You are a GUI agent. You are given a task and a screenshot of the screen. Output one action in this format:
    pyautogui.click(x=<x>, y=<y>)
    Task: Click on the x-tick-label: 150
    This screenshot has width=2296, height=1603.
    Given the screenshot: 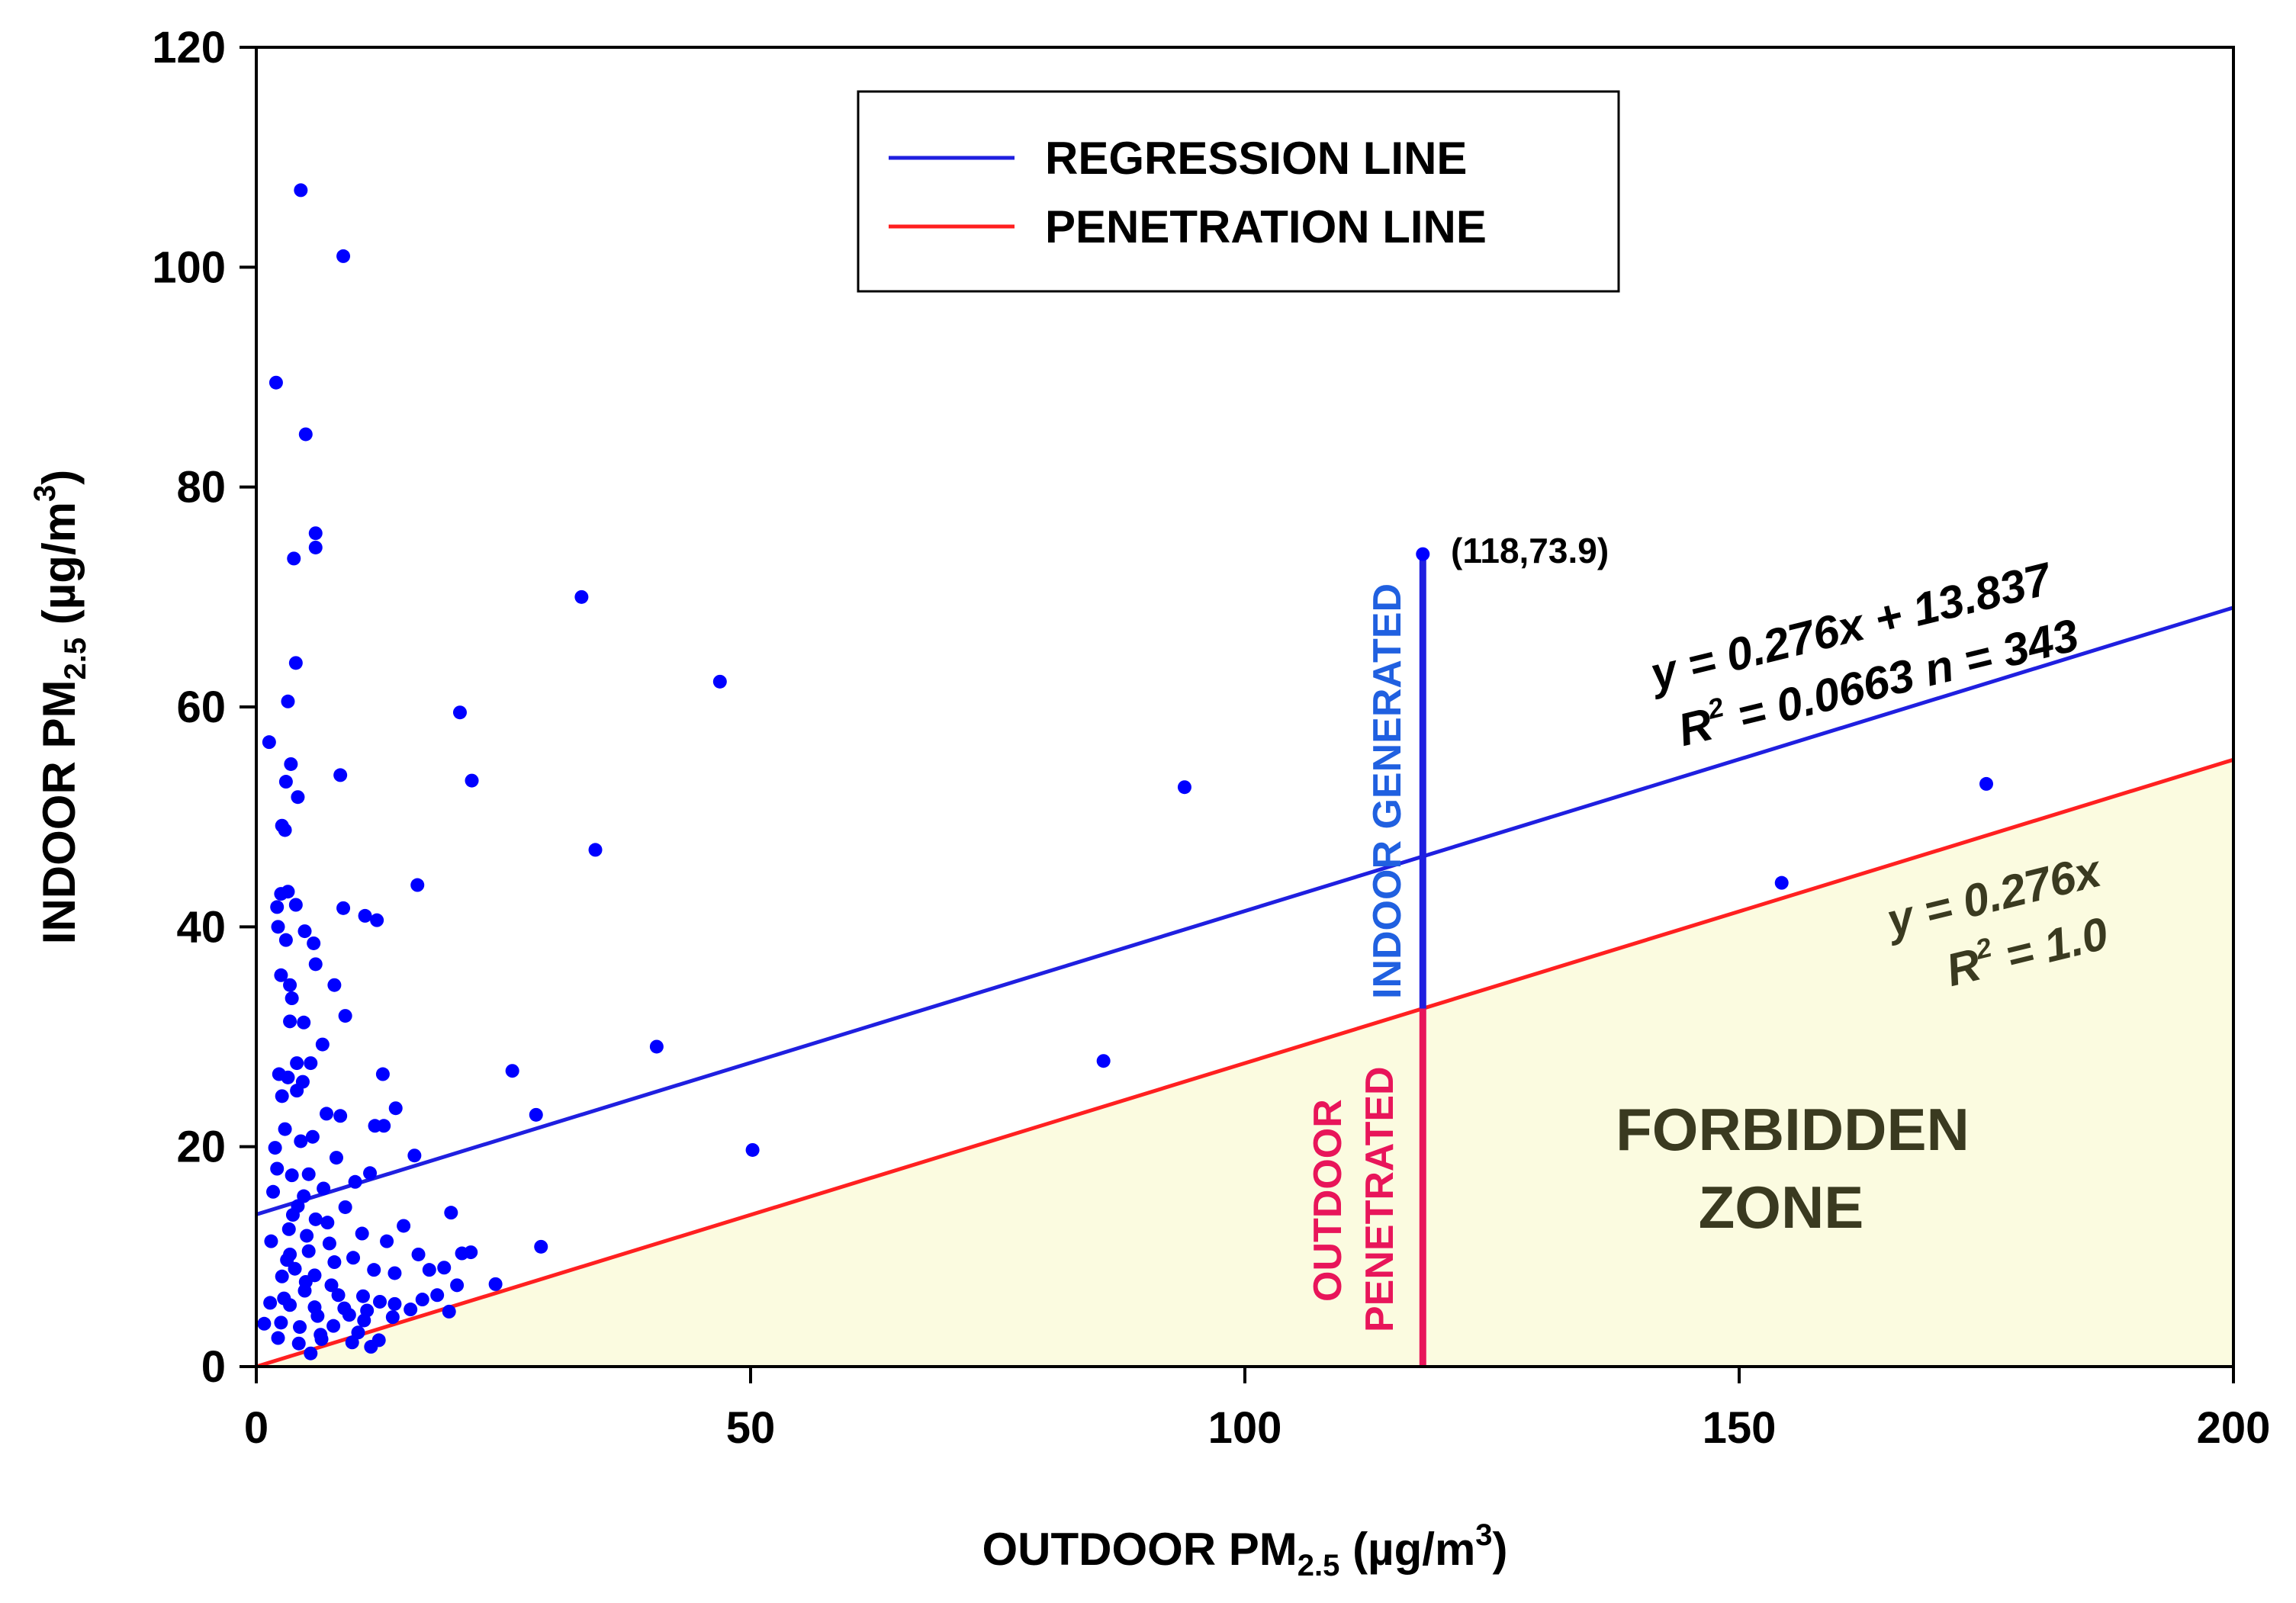 What is the action you would take?
    pyautogui.click(x=1740, y=1428)
    